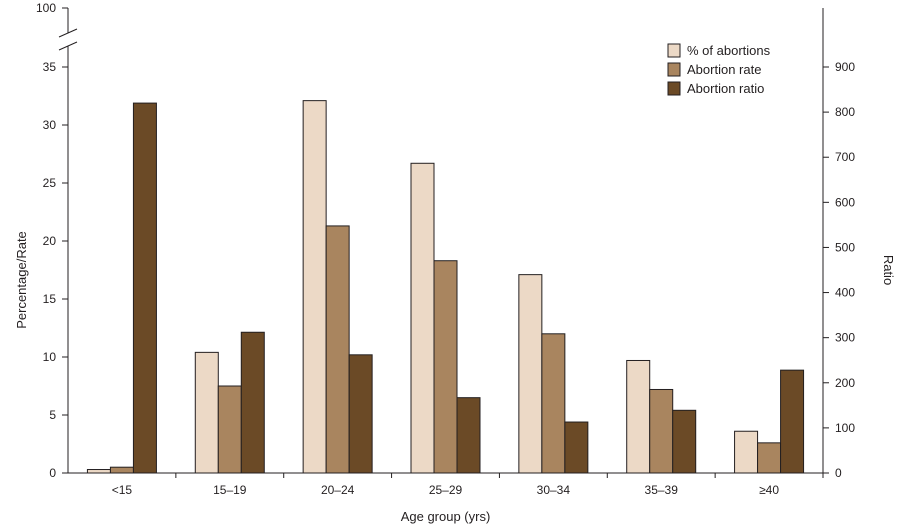 This screenshot has height=529, width=912. I want to click on y2-tick-label: 600, so click(845, 202).